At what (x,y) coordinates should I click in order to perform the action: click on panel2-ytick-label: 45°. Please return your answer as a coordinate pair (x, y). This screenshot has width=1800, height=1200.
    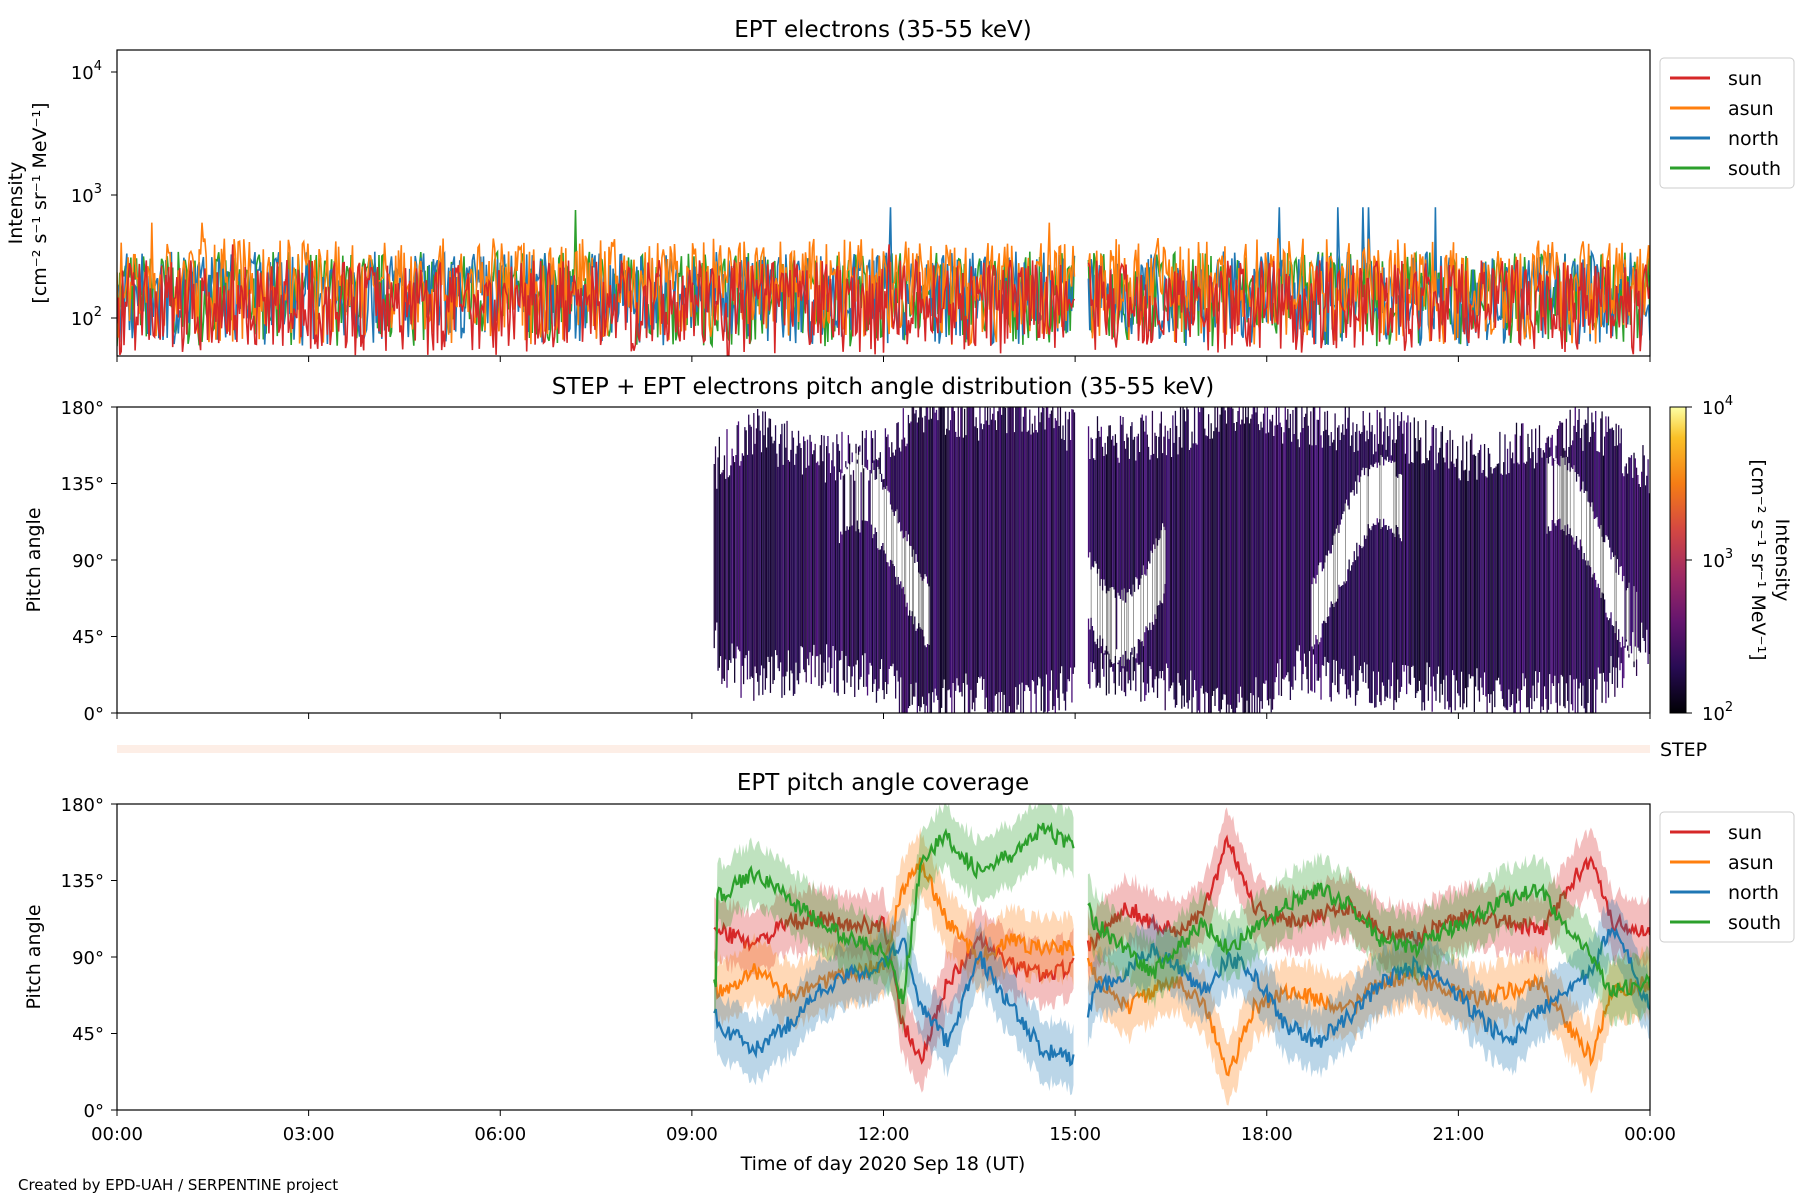
    Looking at the image, I should click on (88, 637).